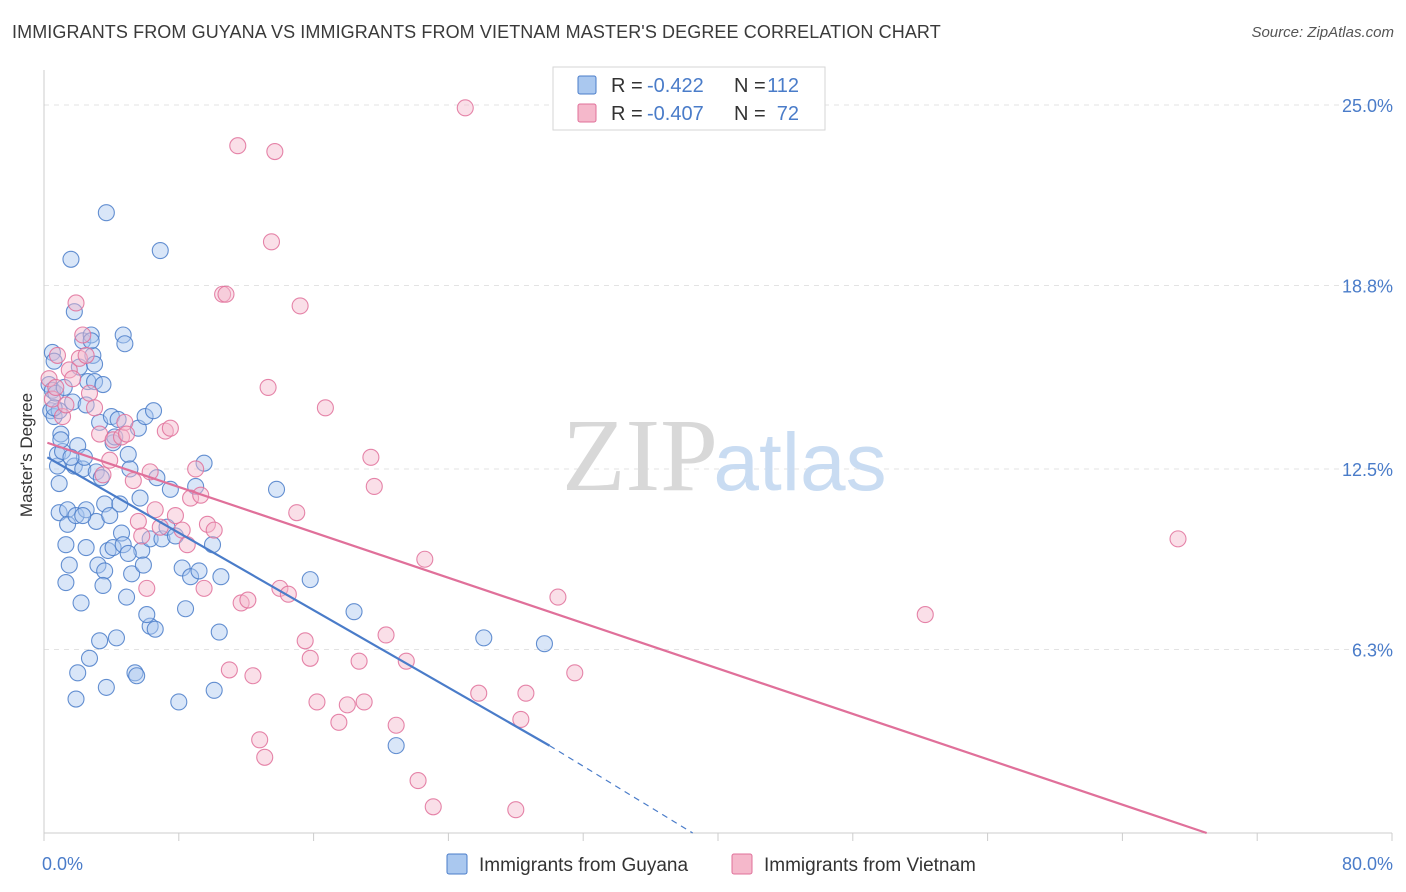 This screenshot has height=892, width=1406. I want to click on watermark-atlas: atlas, so click(799, 462).